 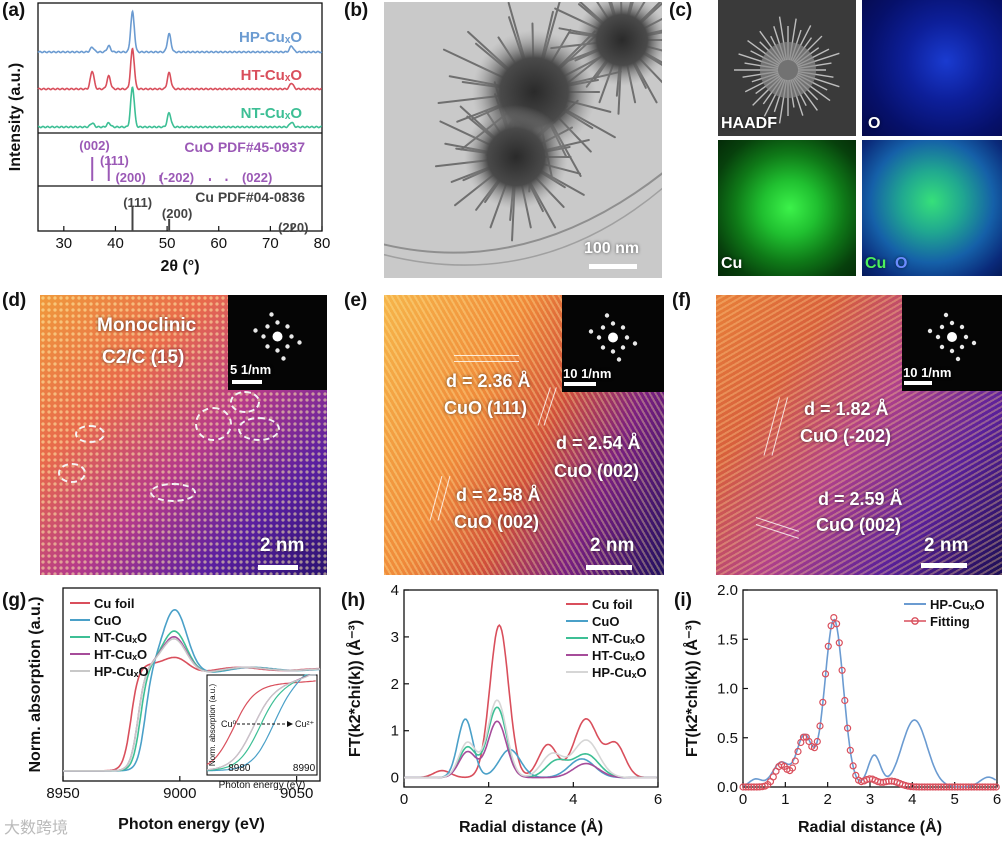 I want to click on watermark: 大数跨境, so click(x=36, y=827).